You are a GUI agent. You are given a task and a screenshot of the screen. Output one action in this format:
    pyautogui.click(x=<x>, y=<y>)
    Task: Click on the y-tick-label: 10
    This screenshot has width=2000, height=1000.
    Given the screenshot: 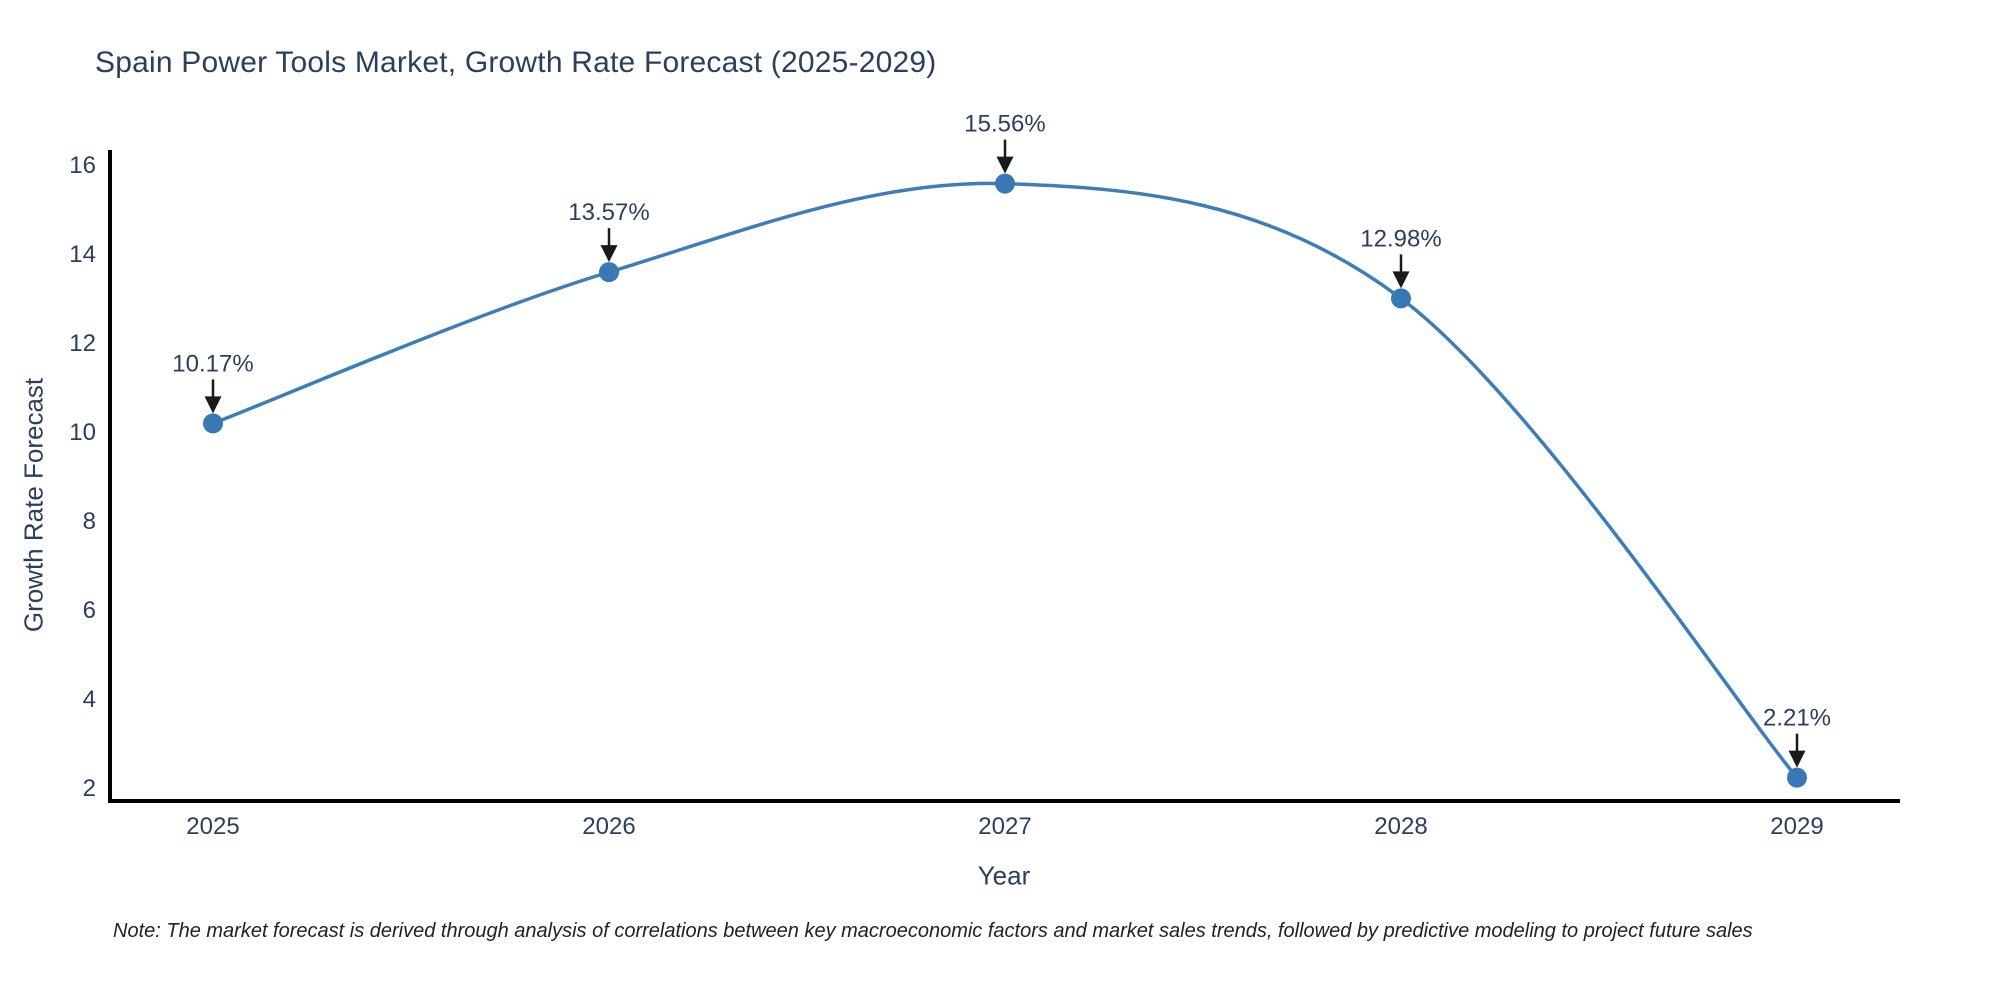 What is the action you would take?
    pyautogui.click(x=82, y=432)
    